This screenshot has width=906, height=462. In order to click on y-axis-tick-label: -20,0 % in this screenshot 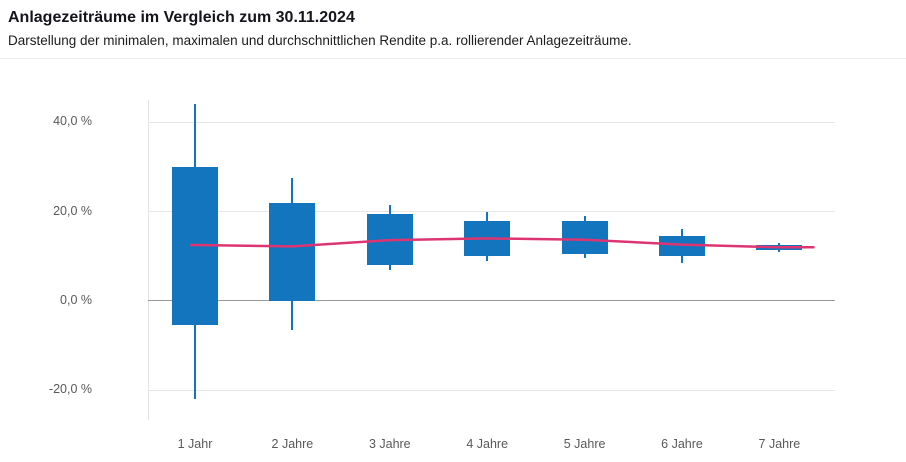, I will do `click(70, 389)`.